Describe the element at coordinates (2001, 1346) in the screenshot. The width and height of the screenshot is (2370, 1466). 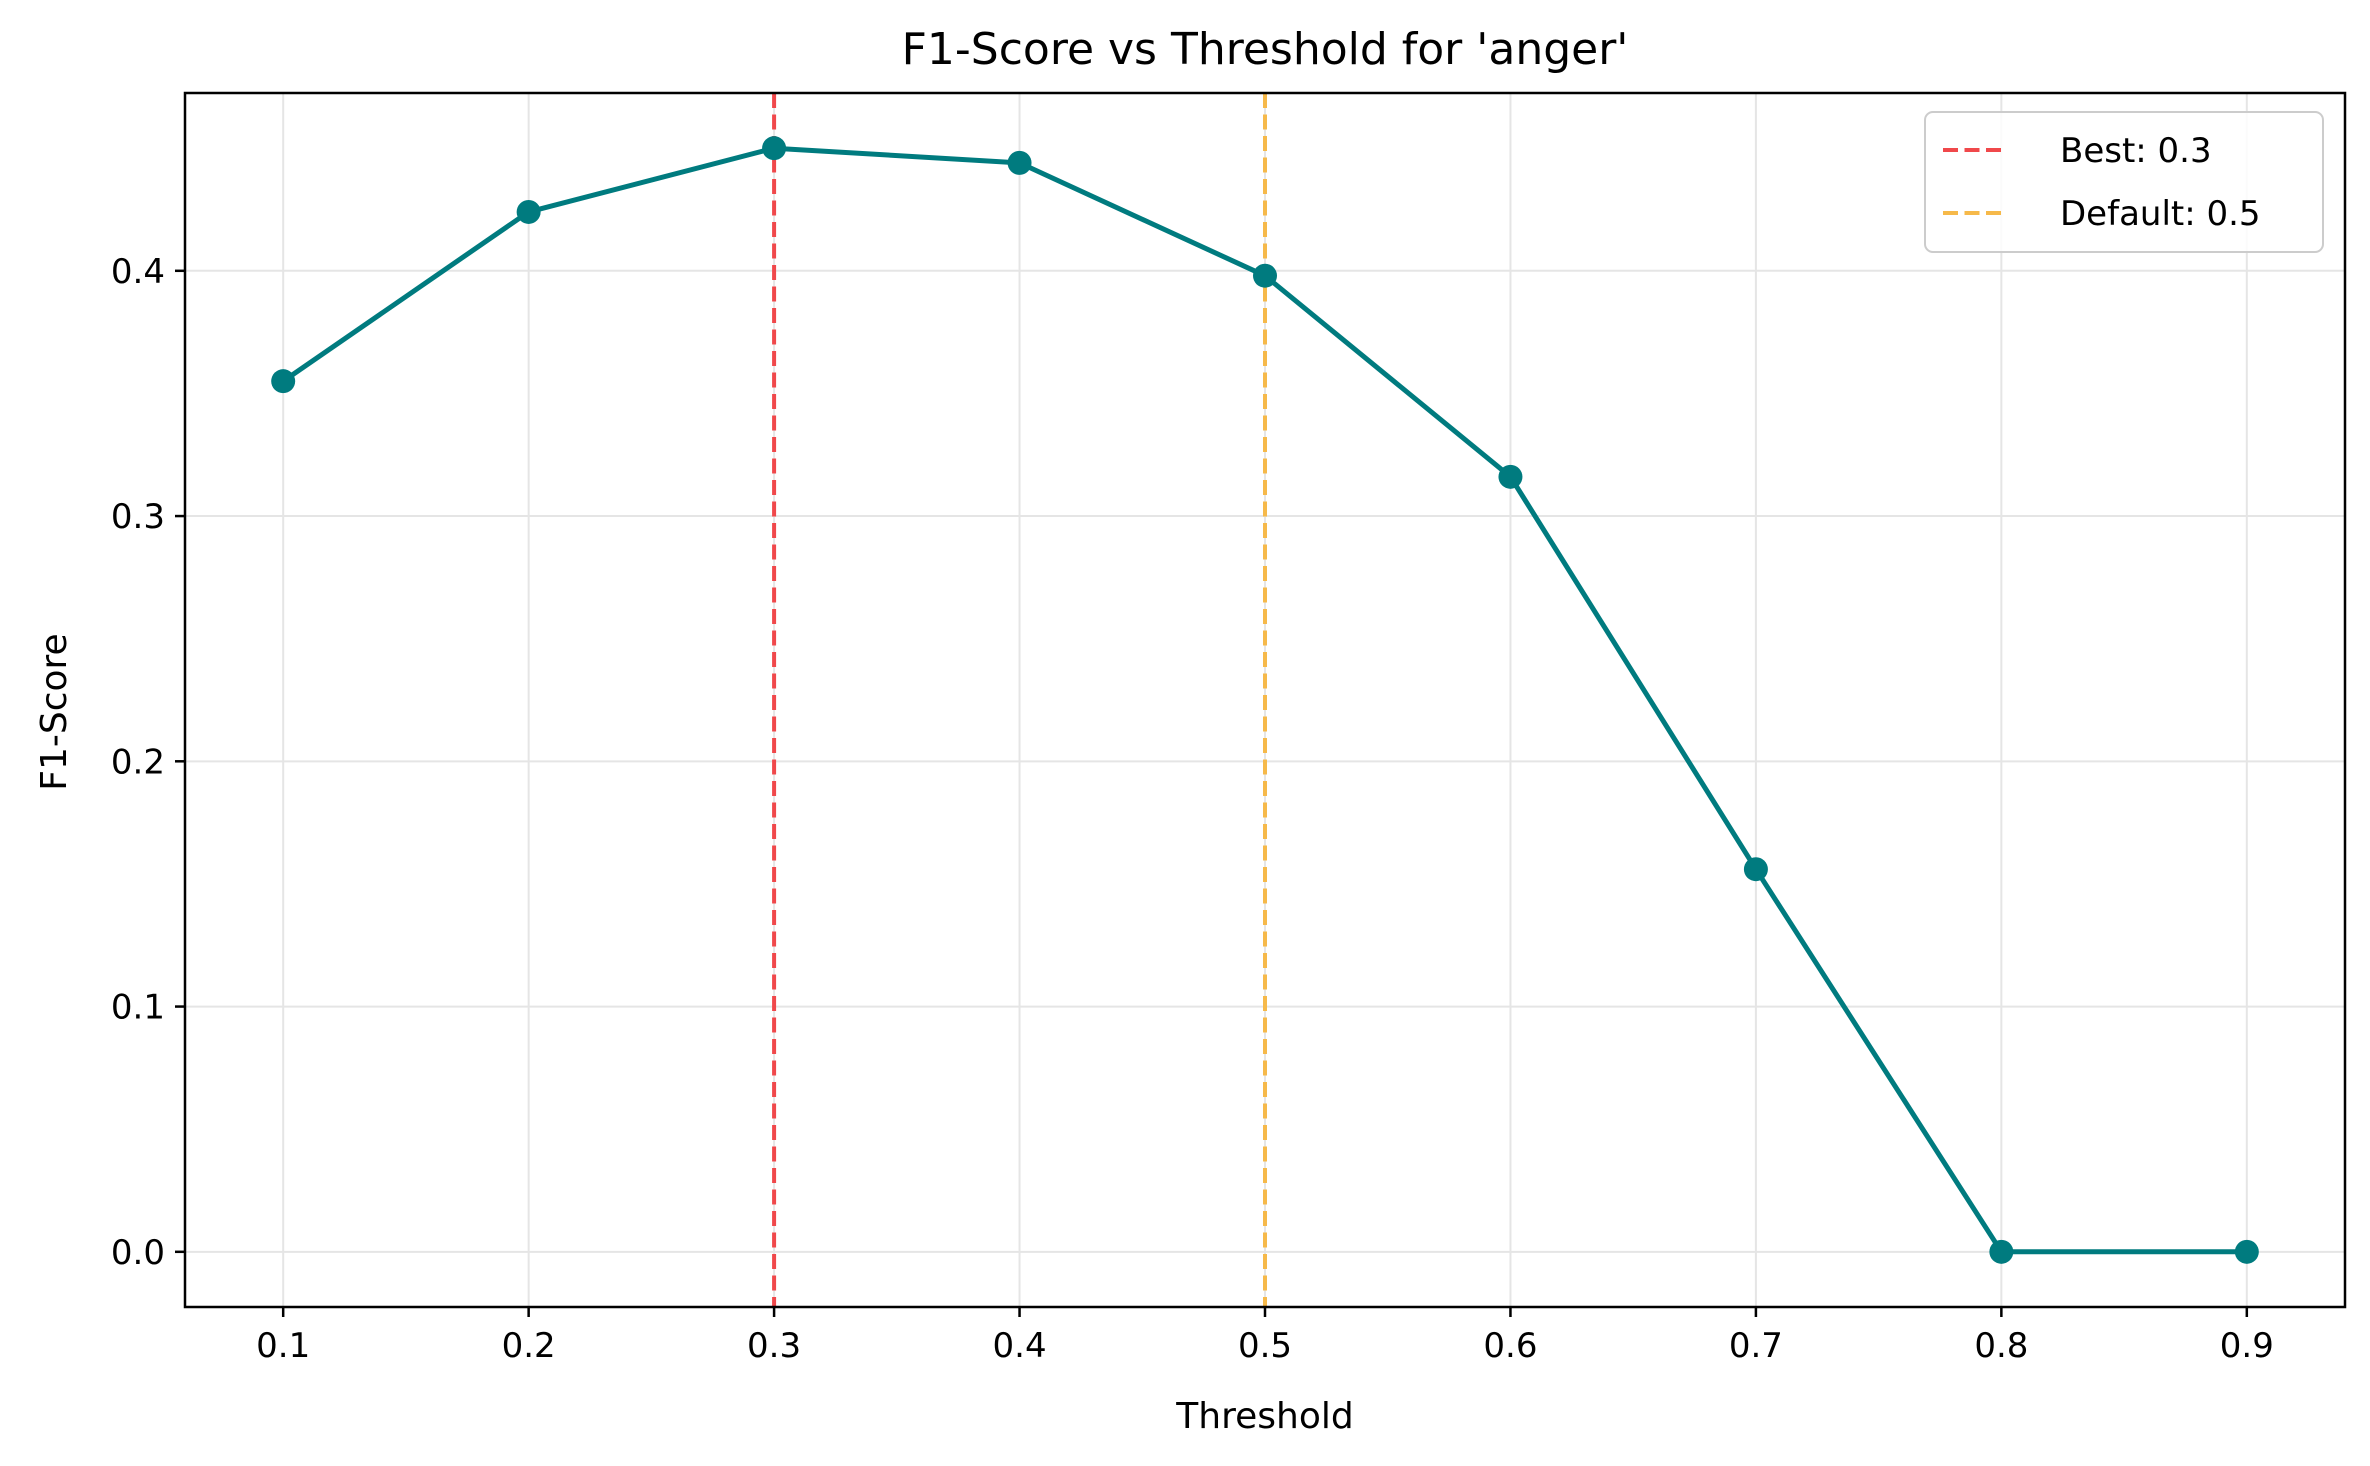
I see `x-tick-label: 0.8` at that location.